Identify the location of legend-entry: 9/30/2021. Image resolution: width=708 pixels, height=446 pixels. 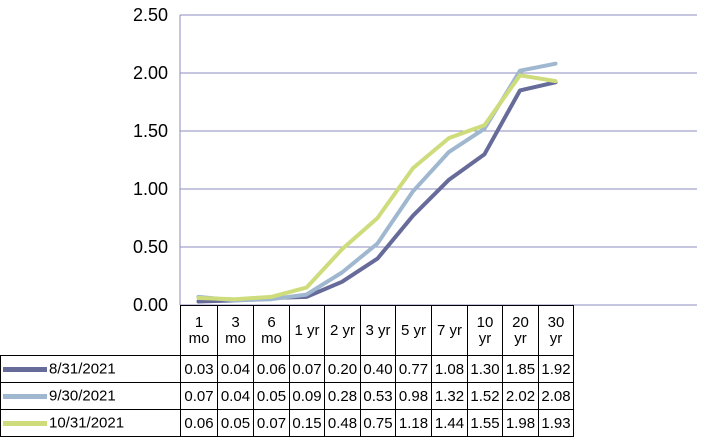
(90, 396).